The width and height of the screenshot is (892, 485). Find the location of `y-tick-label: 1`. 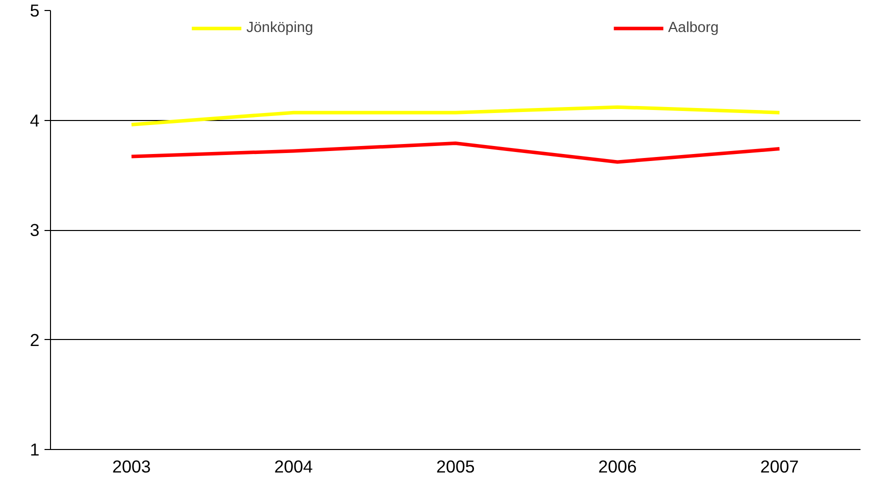

y-tick-label: 1 is located at coordinates (35, 450).